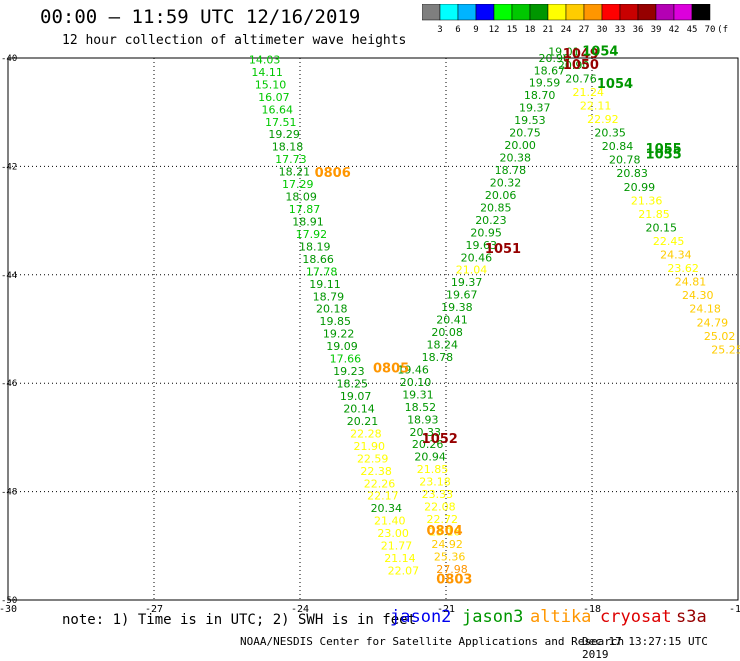 The image size is (740, 661). I want to click on data-point-label: 25.25, so click(725, 349).